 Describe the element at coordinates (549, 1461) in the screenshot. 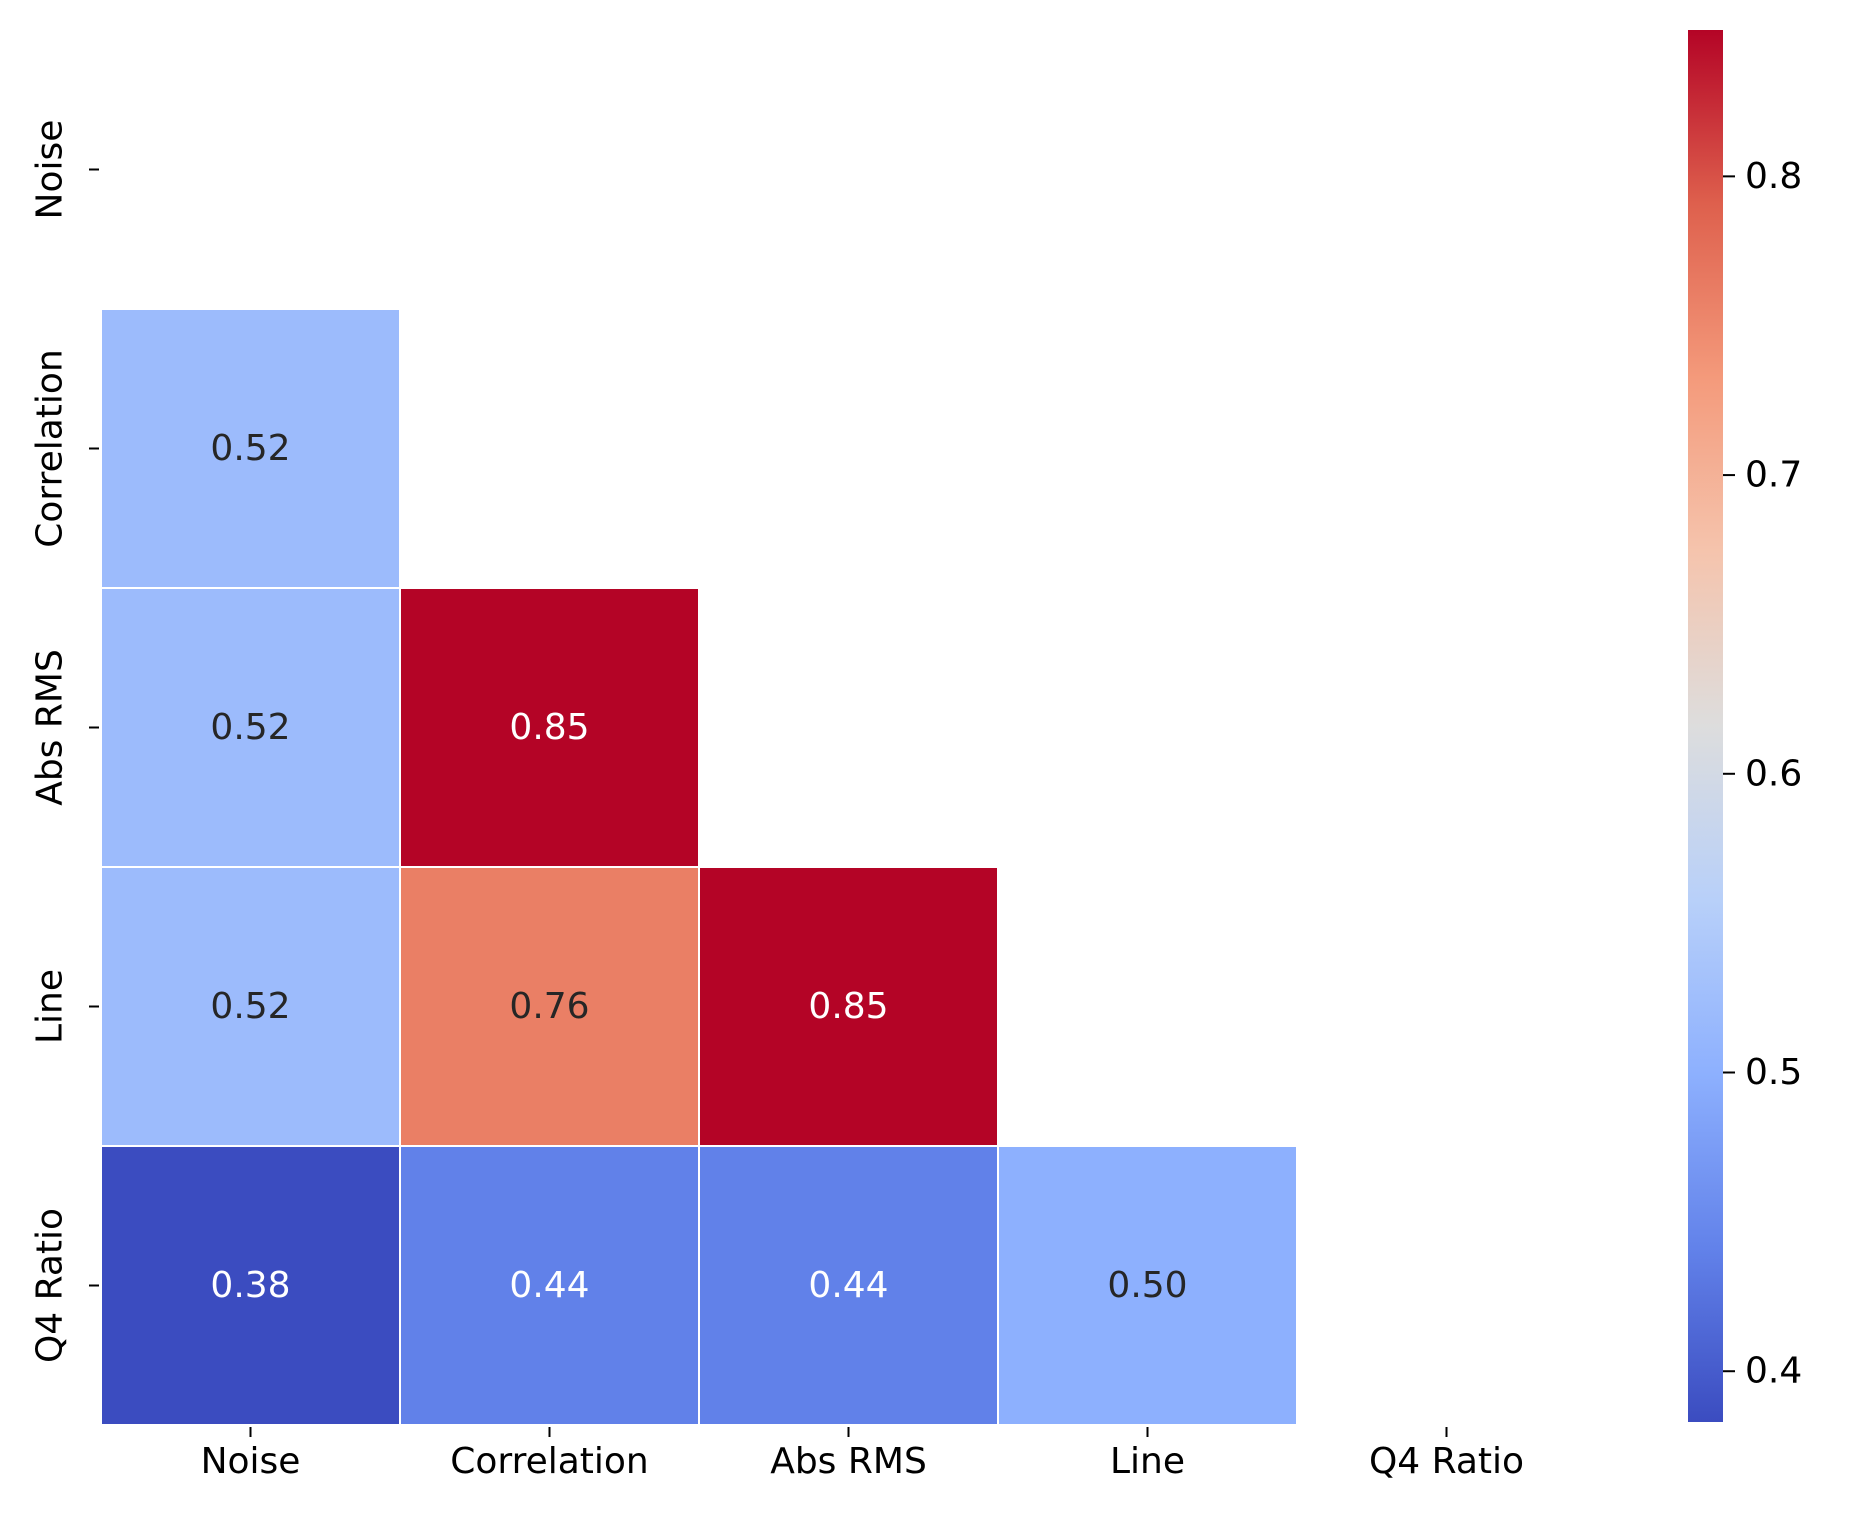

I see `x-tick-label-correlation: Correlation` at that location.